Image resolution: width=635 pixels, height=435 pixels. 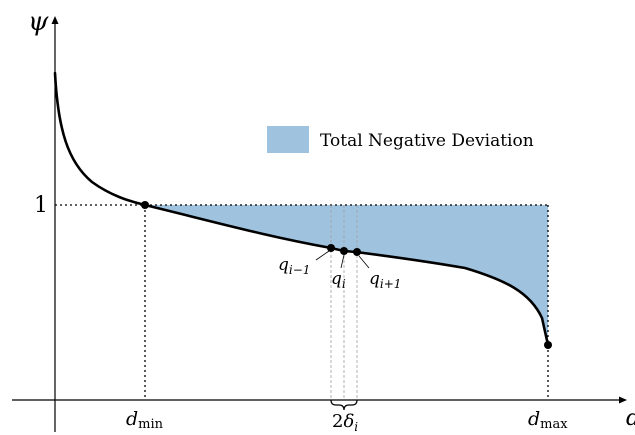 What do you see at coordinates (344, 302) in the screenshot?
I see `interval-guides` at bounding box center [344, 302].